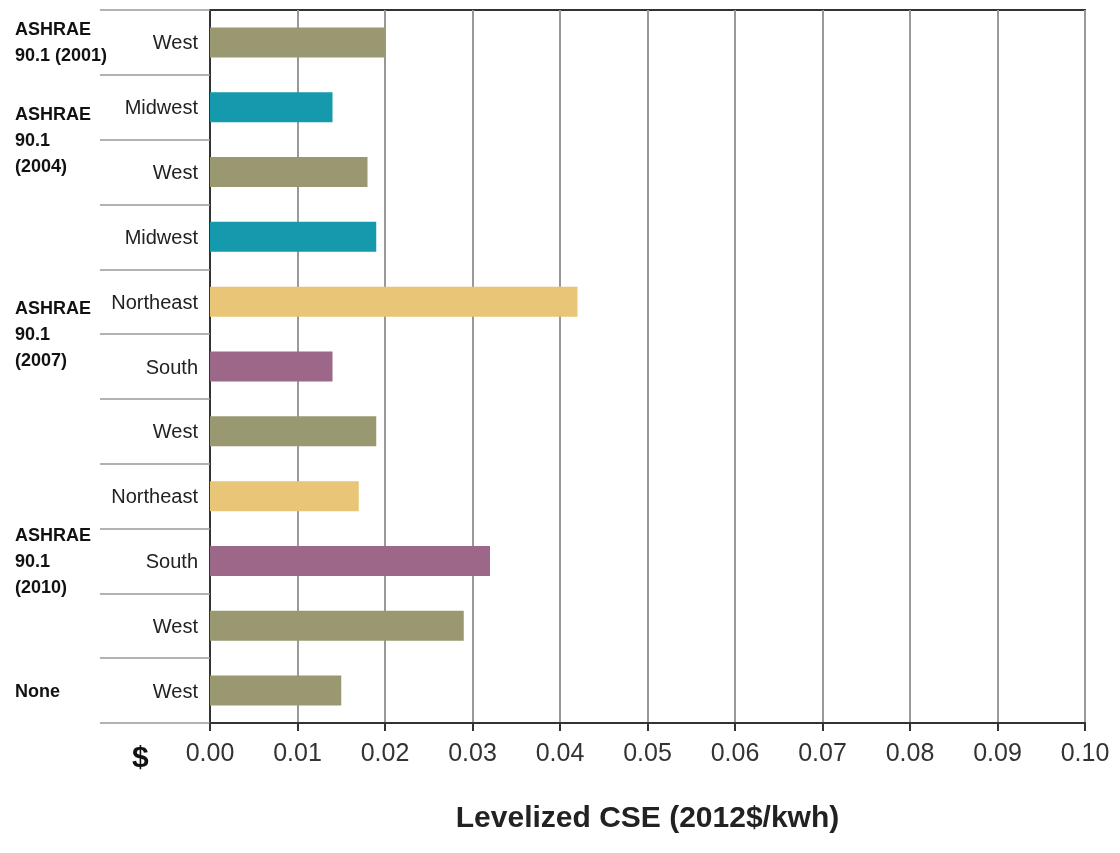 The height and width of the screenshot is (853, 1120). Describe the element at coordinates (53, 334) in the screenshot. I see `text: ASHRAE 90.1 (2007)` at that location.